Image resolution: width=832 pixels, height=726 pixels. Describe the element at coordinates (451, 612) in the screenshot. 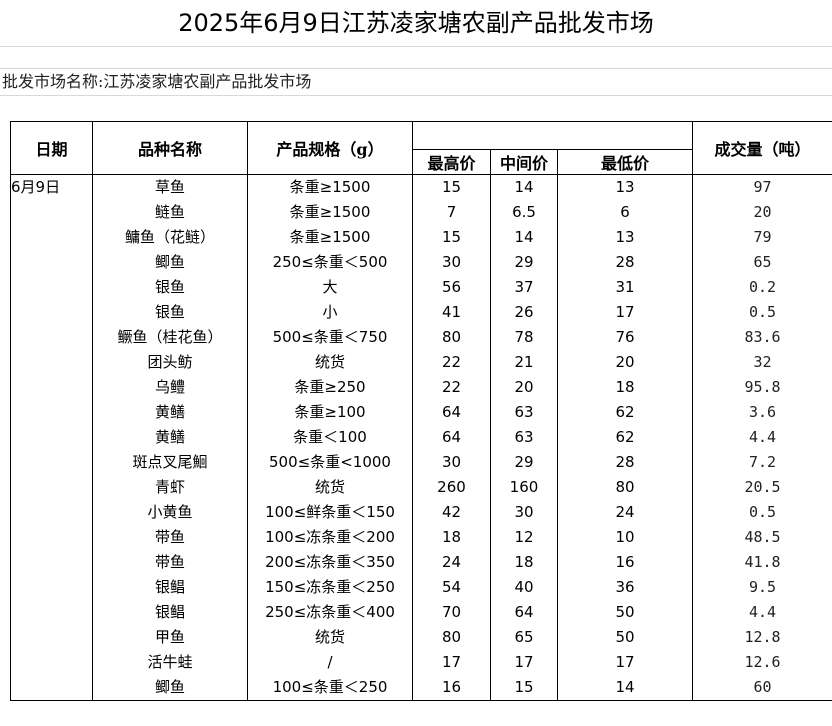

I see `cell-high-price: 70` at that location.